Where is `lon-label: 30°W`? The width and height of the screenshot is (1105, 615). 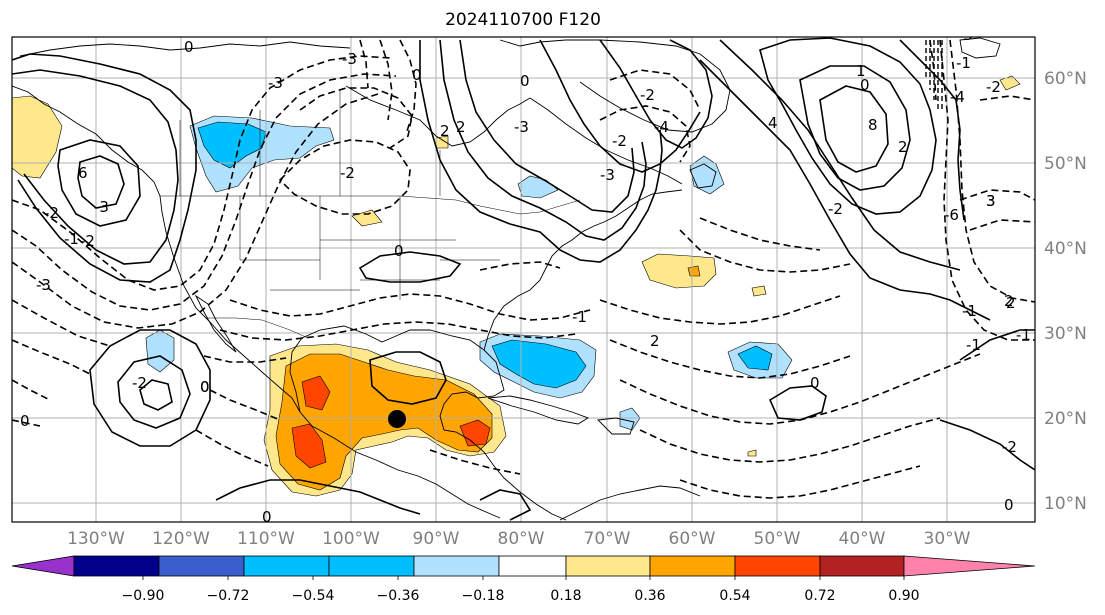 lon-label: 30°W is located at coordinates (947, 539).